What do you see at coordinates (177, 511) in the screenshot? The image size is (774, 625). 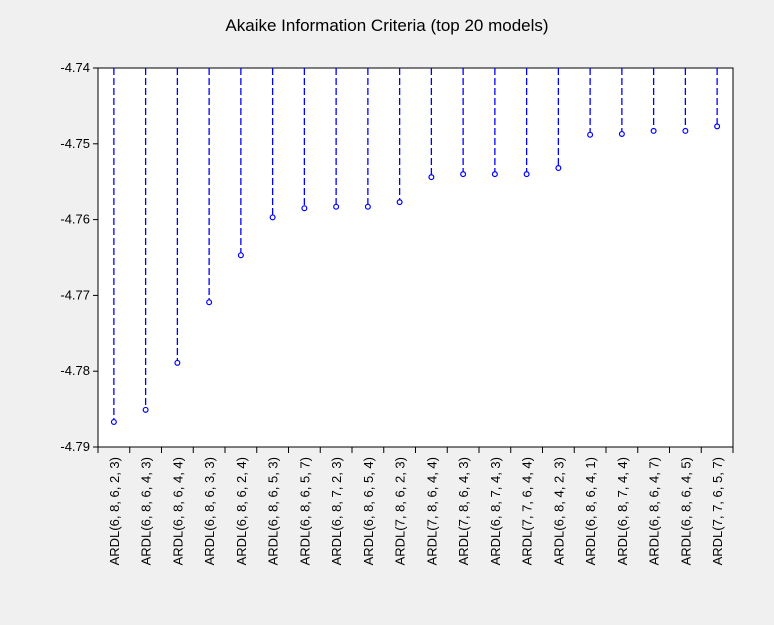 I see `x-tick-label: ARDL(6, 8, 6, 4, 4)` at bounding box center [177, 511].